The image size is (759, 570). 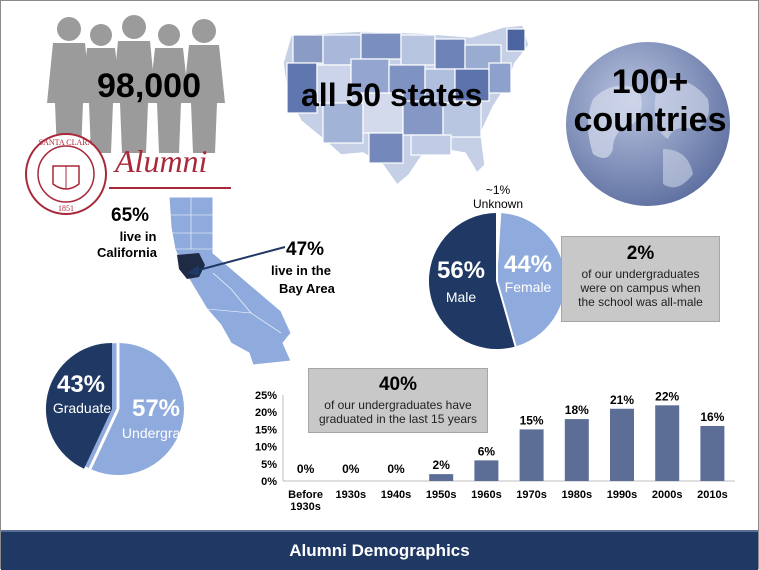 I want to click on degree-graduate-label: Graduate, so click(x=82, y=408).